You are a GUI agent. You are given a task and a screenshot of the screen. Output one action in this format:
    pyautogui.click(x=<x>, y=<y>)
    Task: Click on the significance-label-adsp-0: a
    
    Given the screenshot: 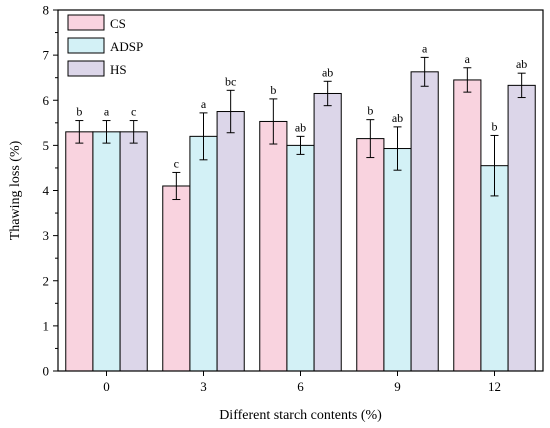 What is the action you would take?
    pyautogui.click(x=107, y=112)
    